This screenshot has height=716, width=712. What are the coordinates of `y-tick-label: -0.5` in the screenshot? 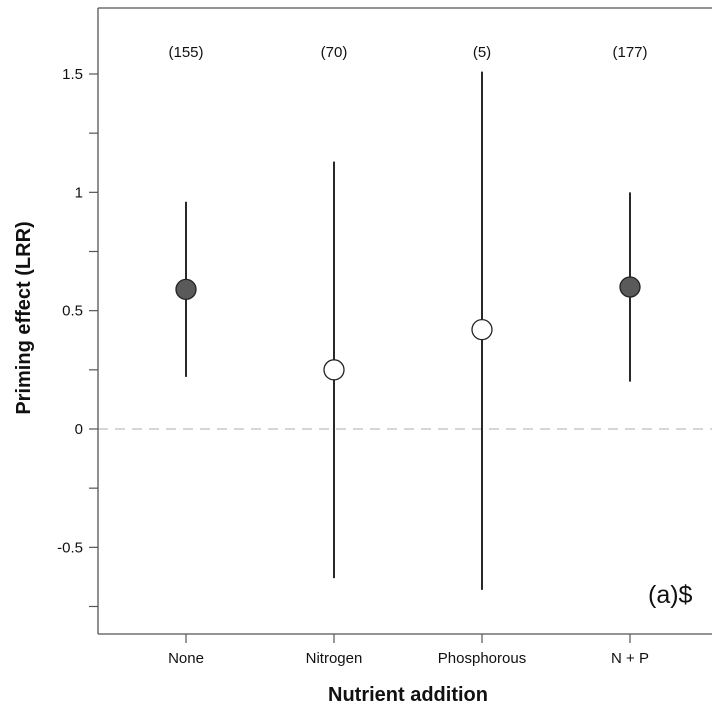 It's located at (70, 547).